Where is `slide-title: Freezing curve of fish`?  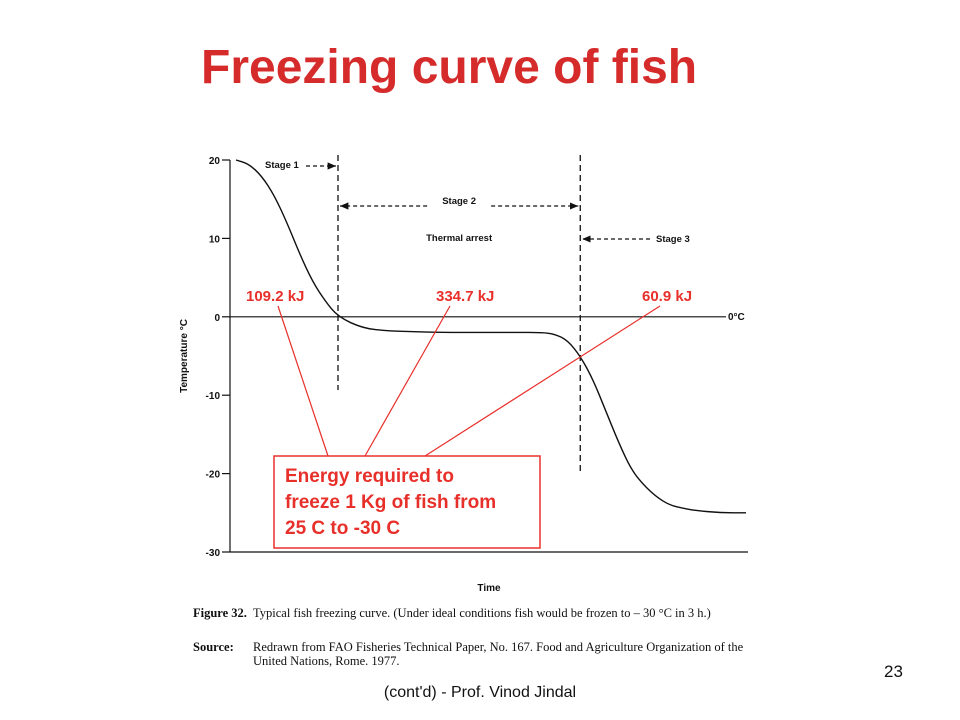 slide-title: Freezing curve of fish is located at coordinates (449, 67).